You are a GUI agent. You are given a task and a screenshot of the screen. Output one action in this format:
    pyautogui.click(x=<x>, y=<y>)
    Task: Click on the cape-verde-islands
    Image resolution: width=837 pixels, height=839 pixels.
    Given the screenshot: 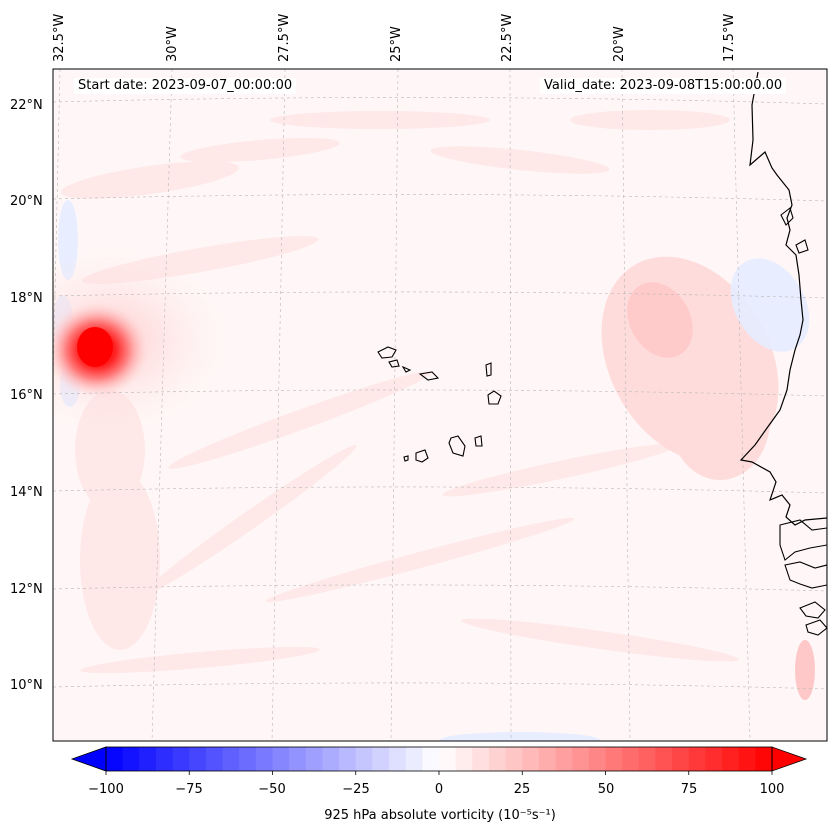 What is the action you would take?
    pyautogui.click(x=439, y=404)
    